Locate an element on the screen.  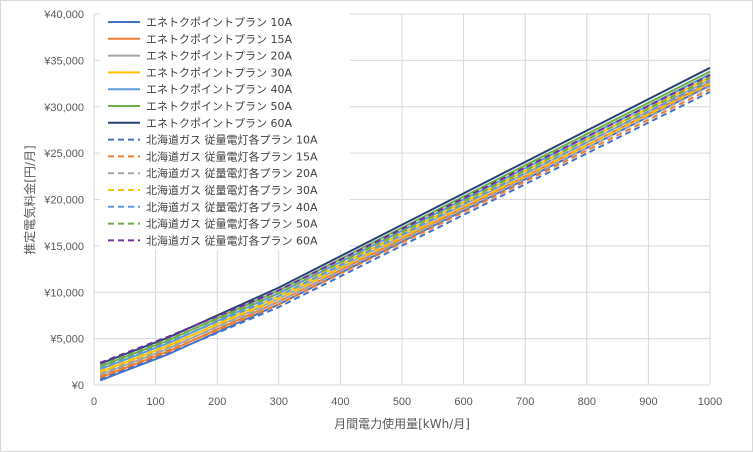
y-tick-label: ¥35,000 is located at coordinates (63, 61).